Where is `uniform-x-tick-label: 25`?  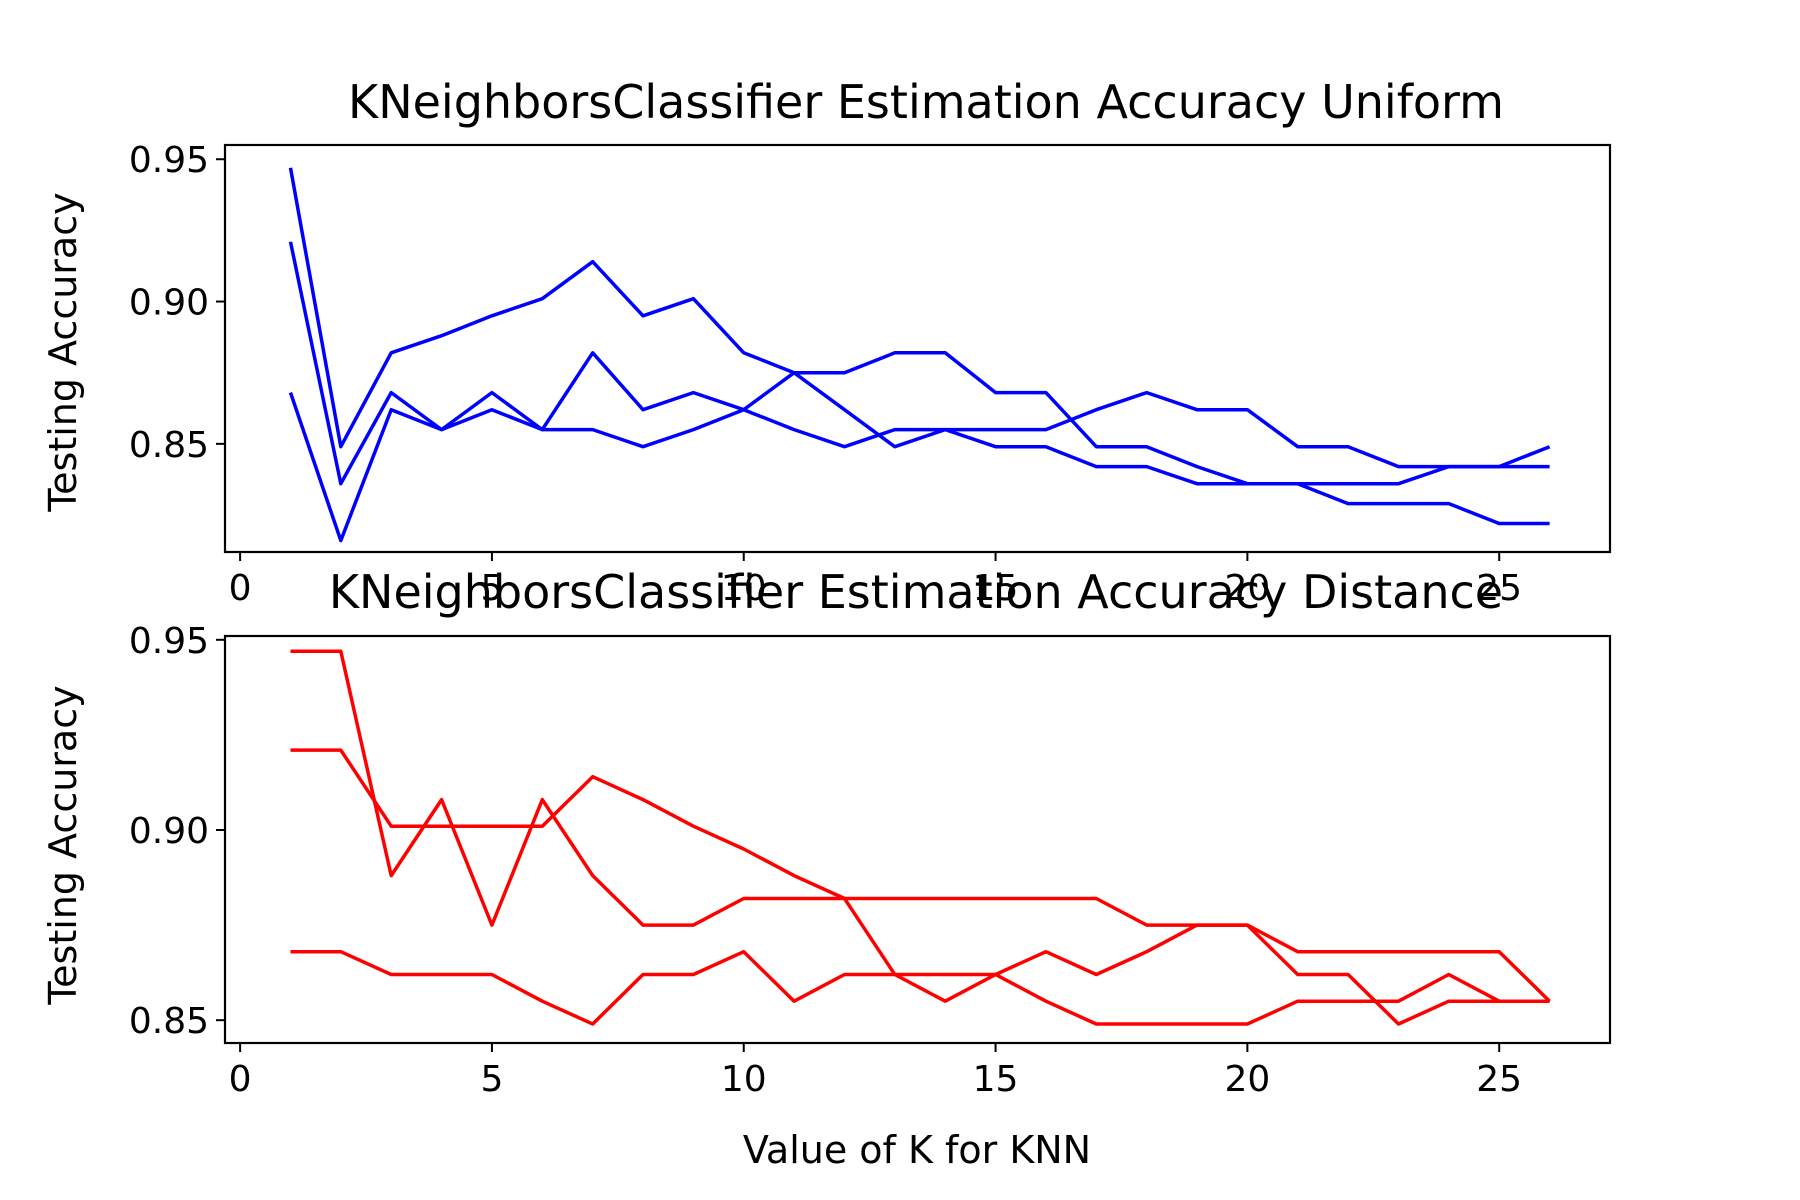 uniform-x-tick-label: 25 is located at coordinates (1499, 588).